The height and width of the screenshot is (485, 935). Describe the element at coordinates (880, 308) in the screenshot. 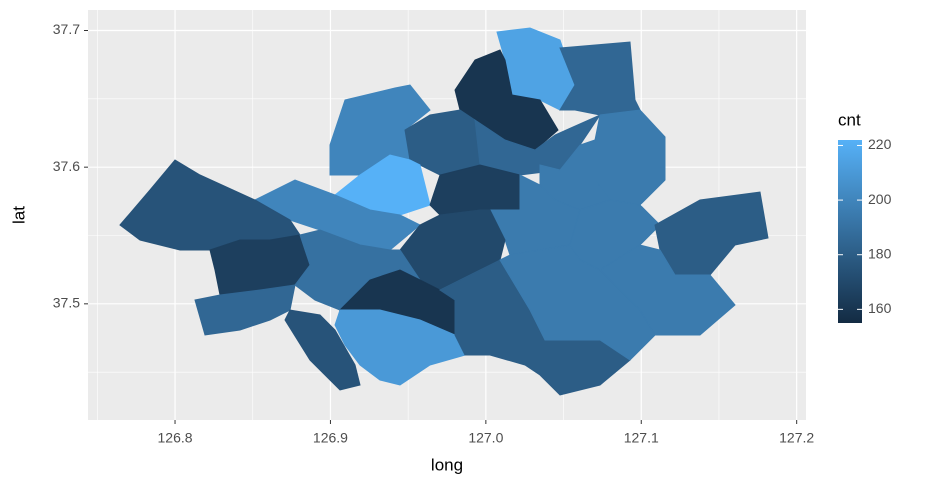

I see `legend-label: 160` at that location.